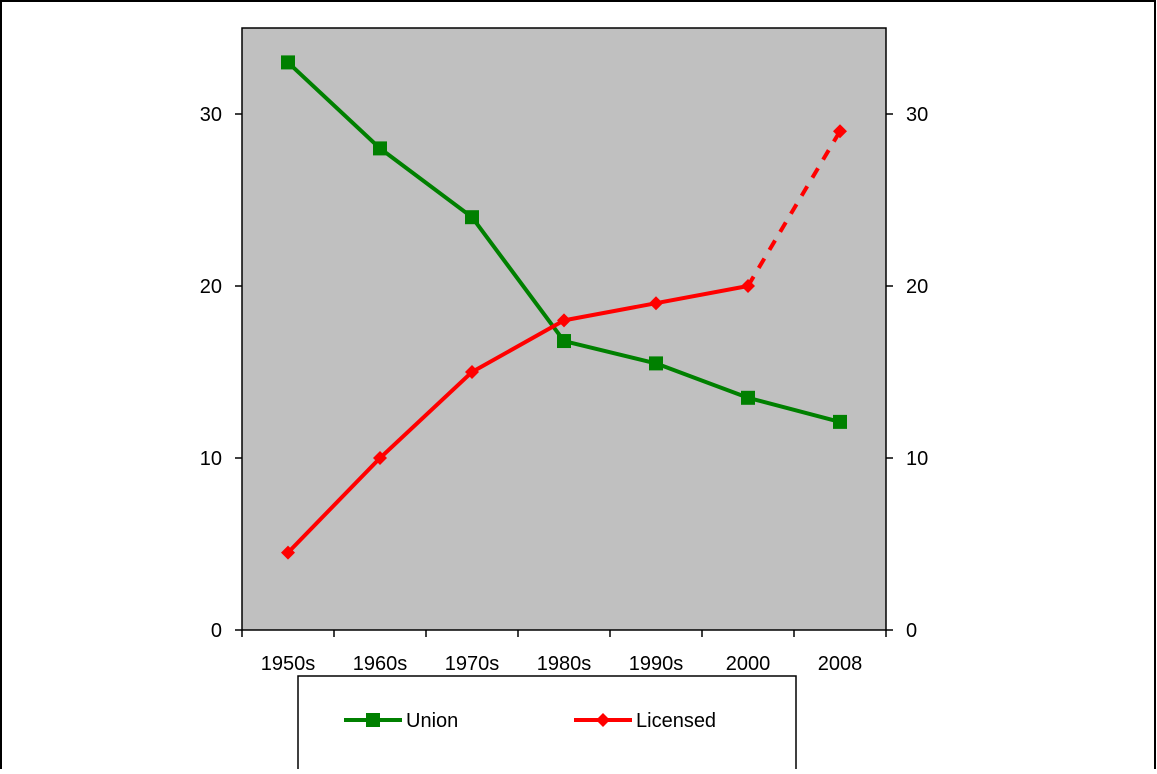 This screenshot has height=774, width=1157. Describe the element at coordinates (432, 721) in the screenshot. I see `union-legend-label: Union` at that location.